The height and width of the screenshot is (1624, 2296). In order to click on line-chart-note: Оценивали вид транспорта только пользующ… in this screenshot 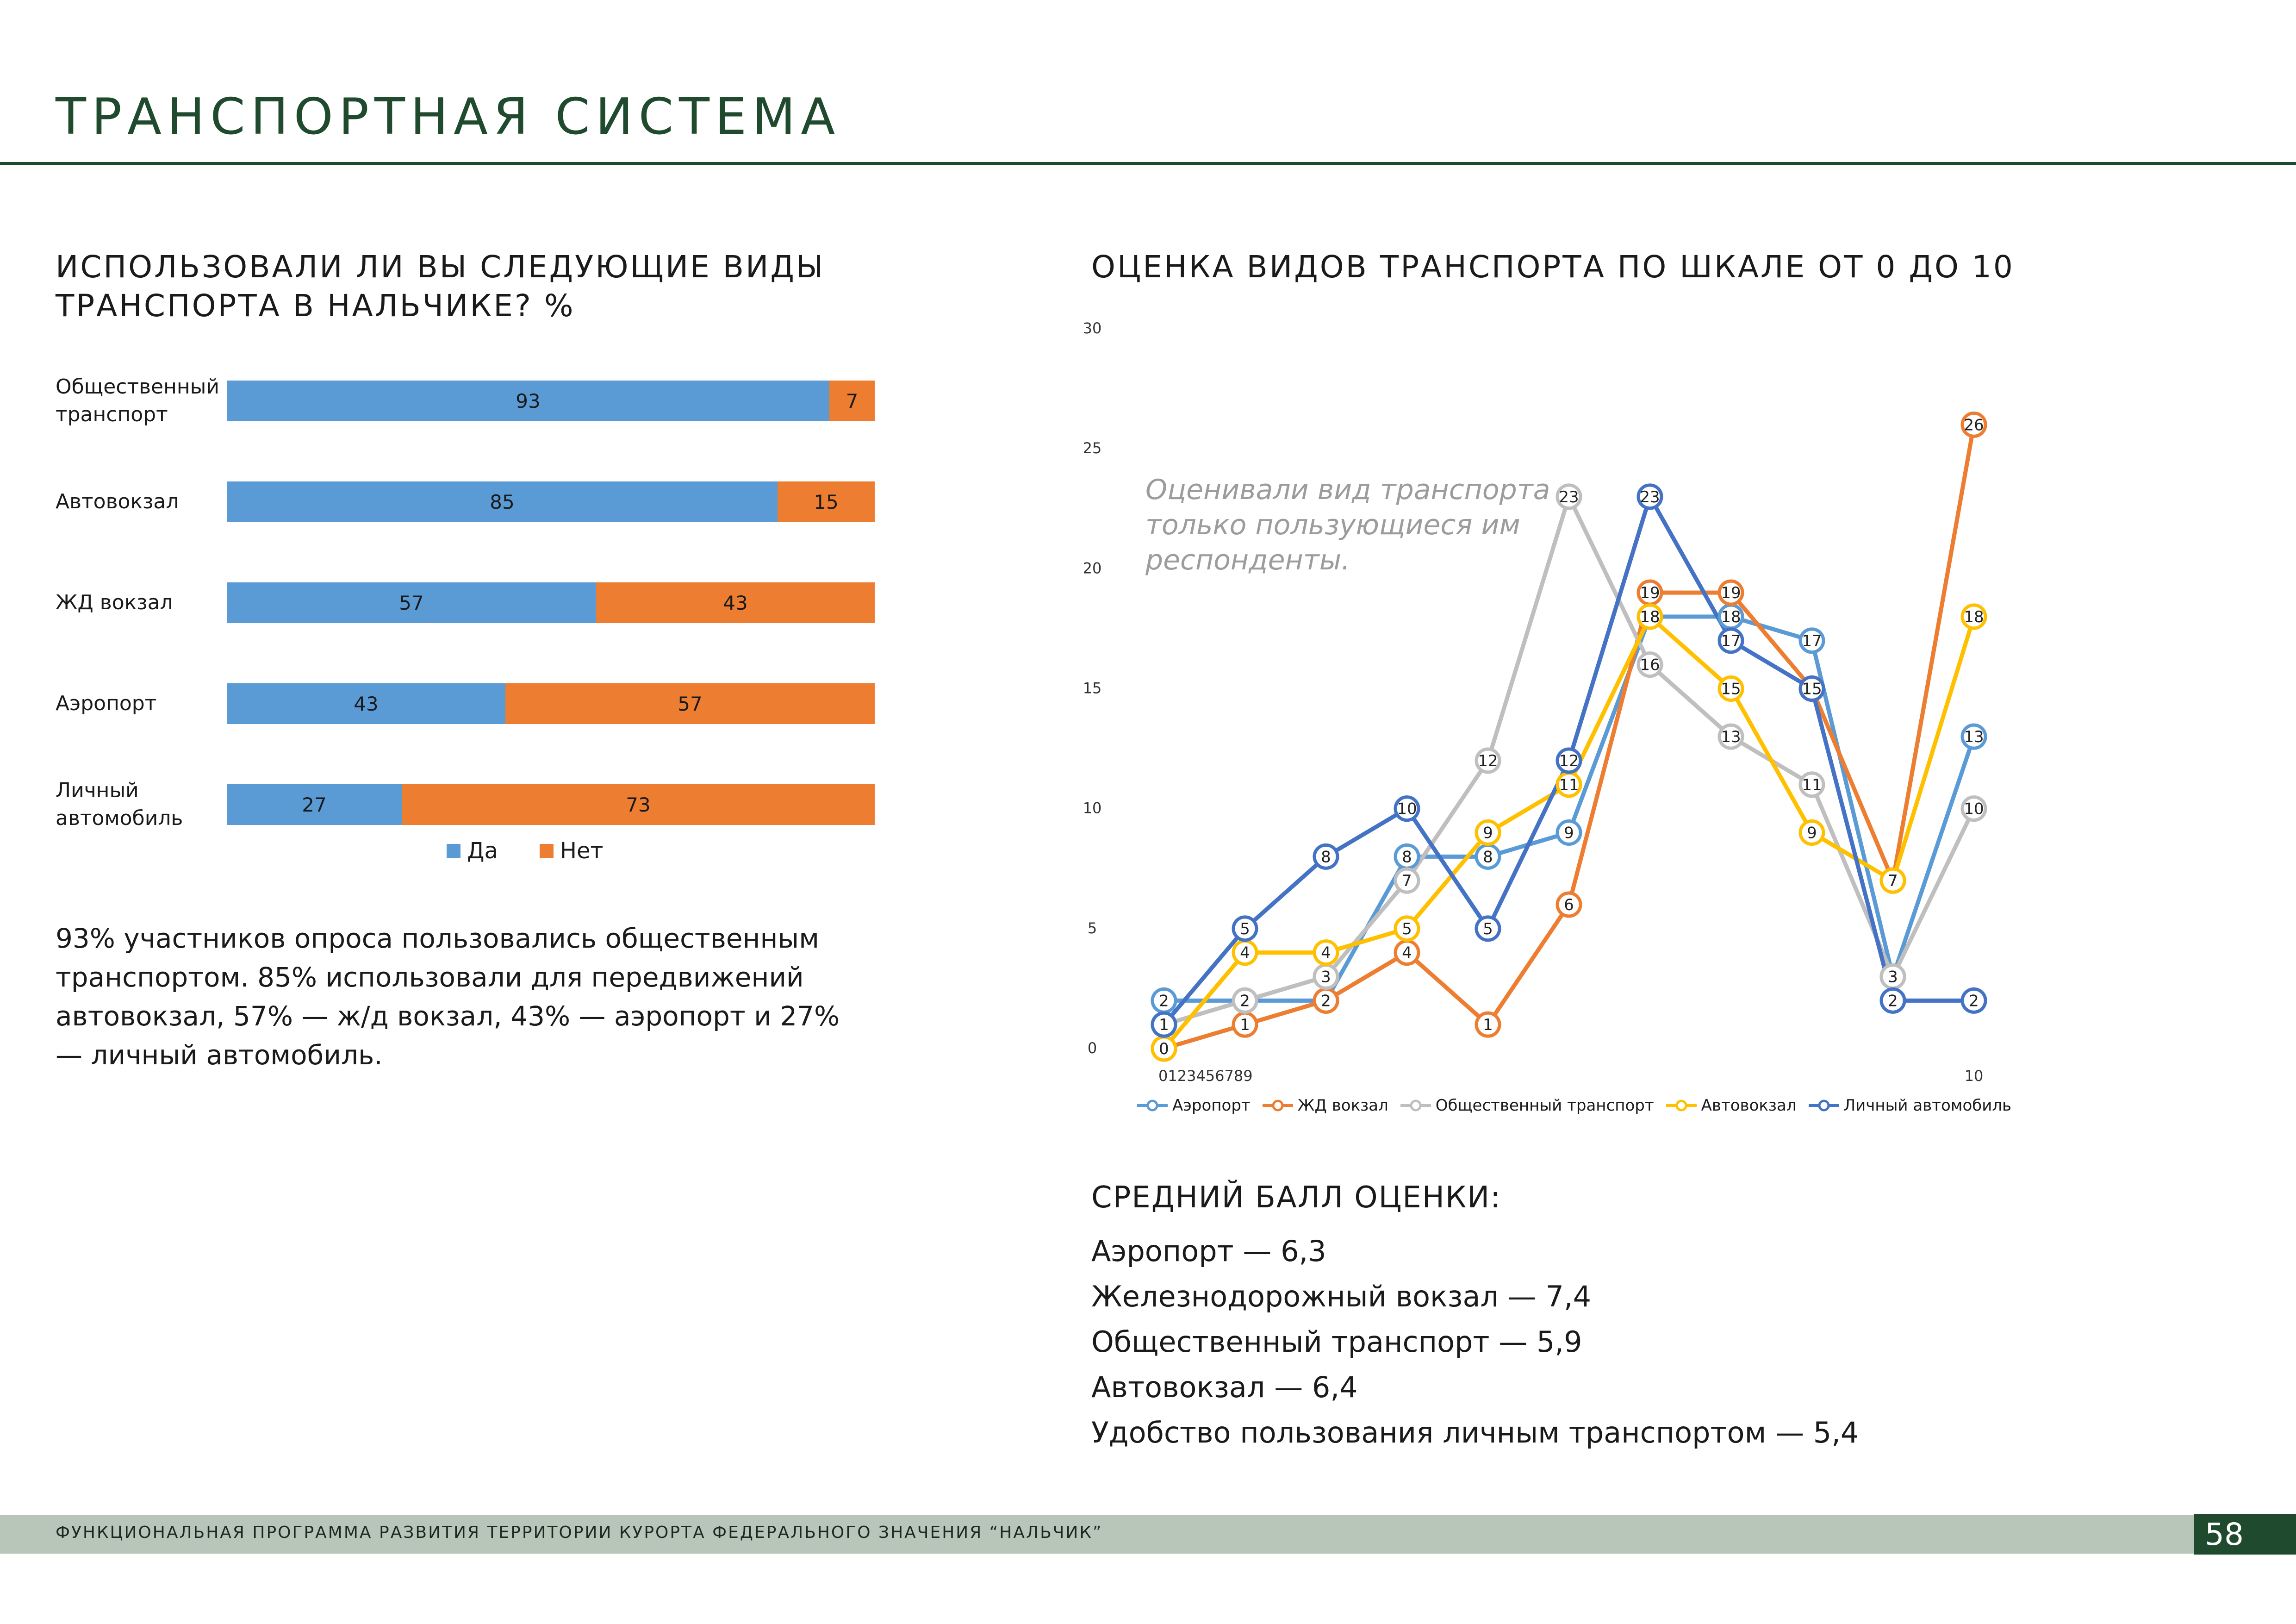, I will do `click(1347, 525)`.